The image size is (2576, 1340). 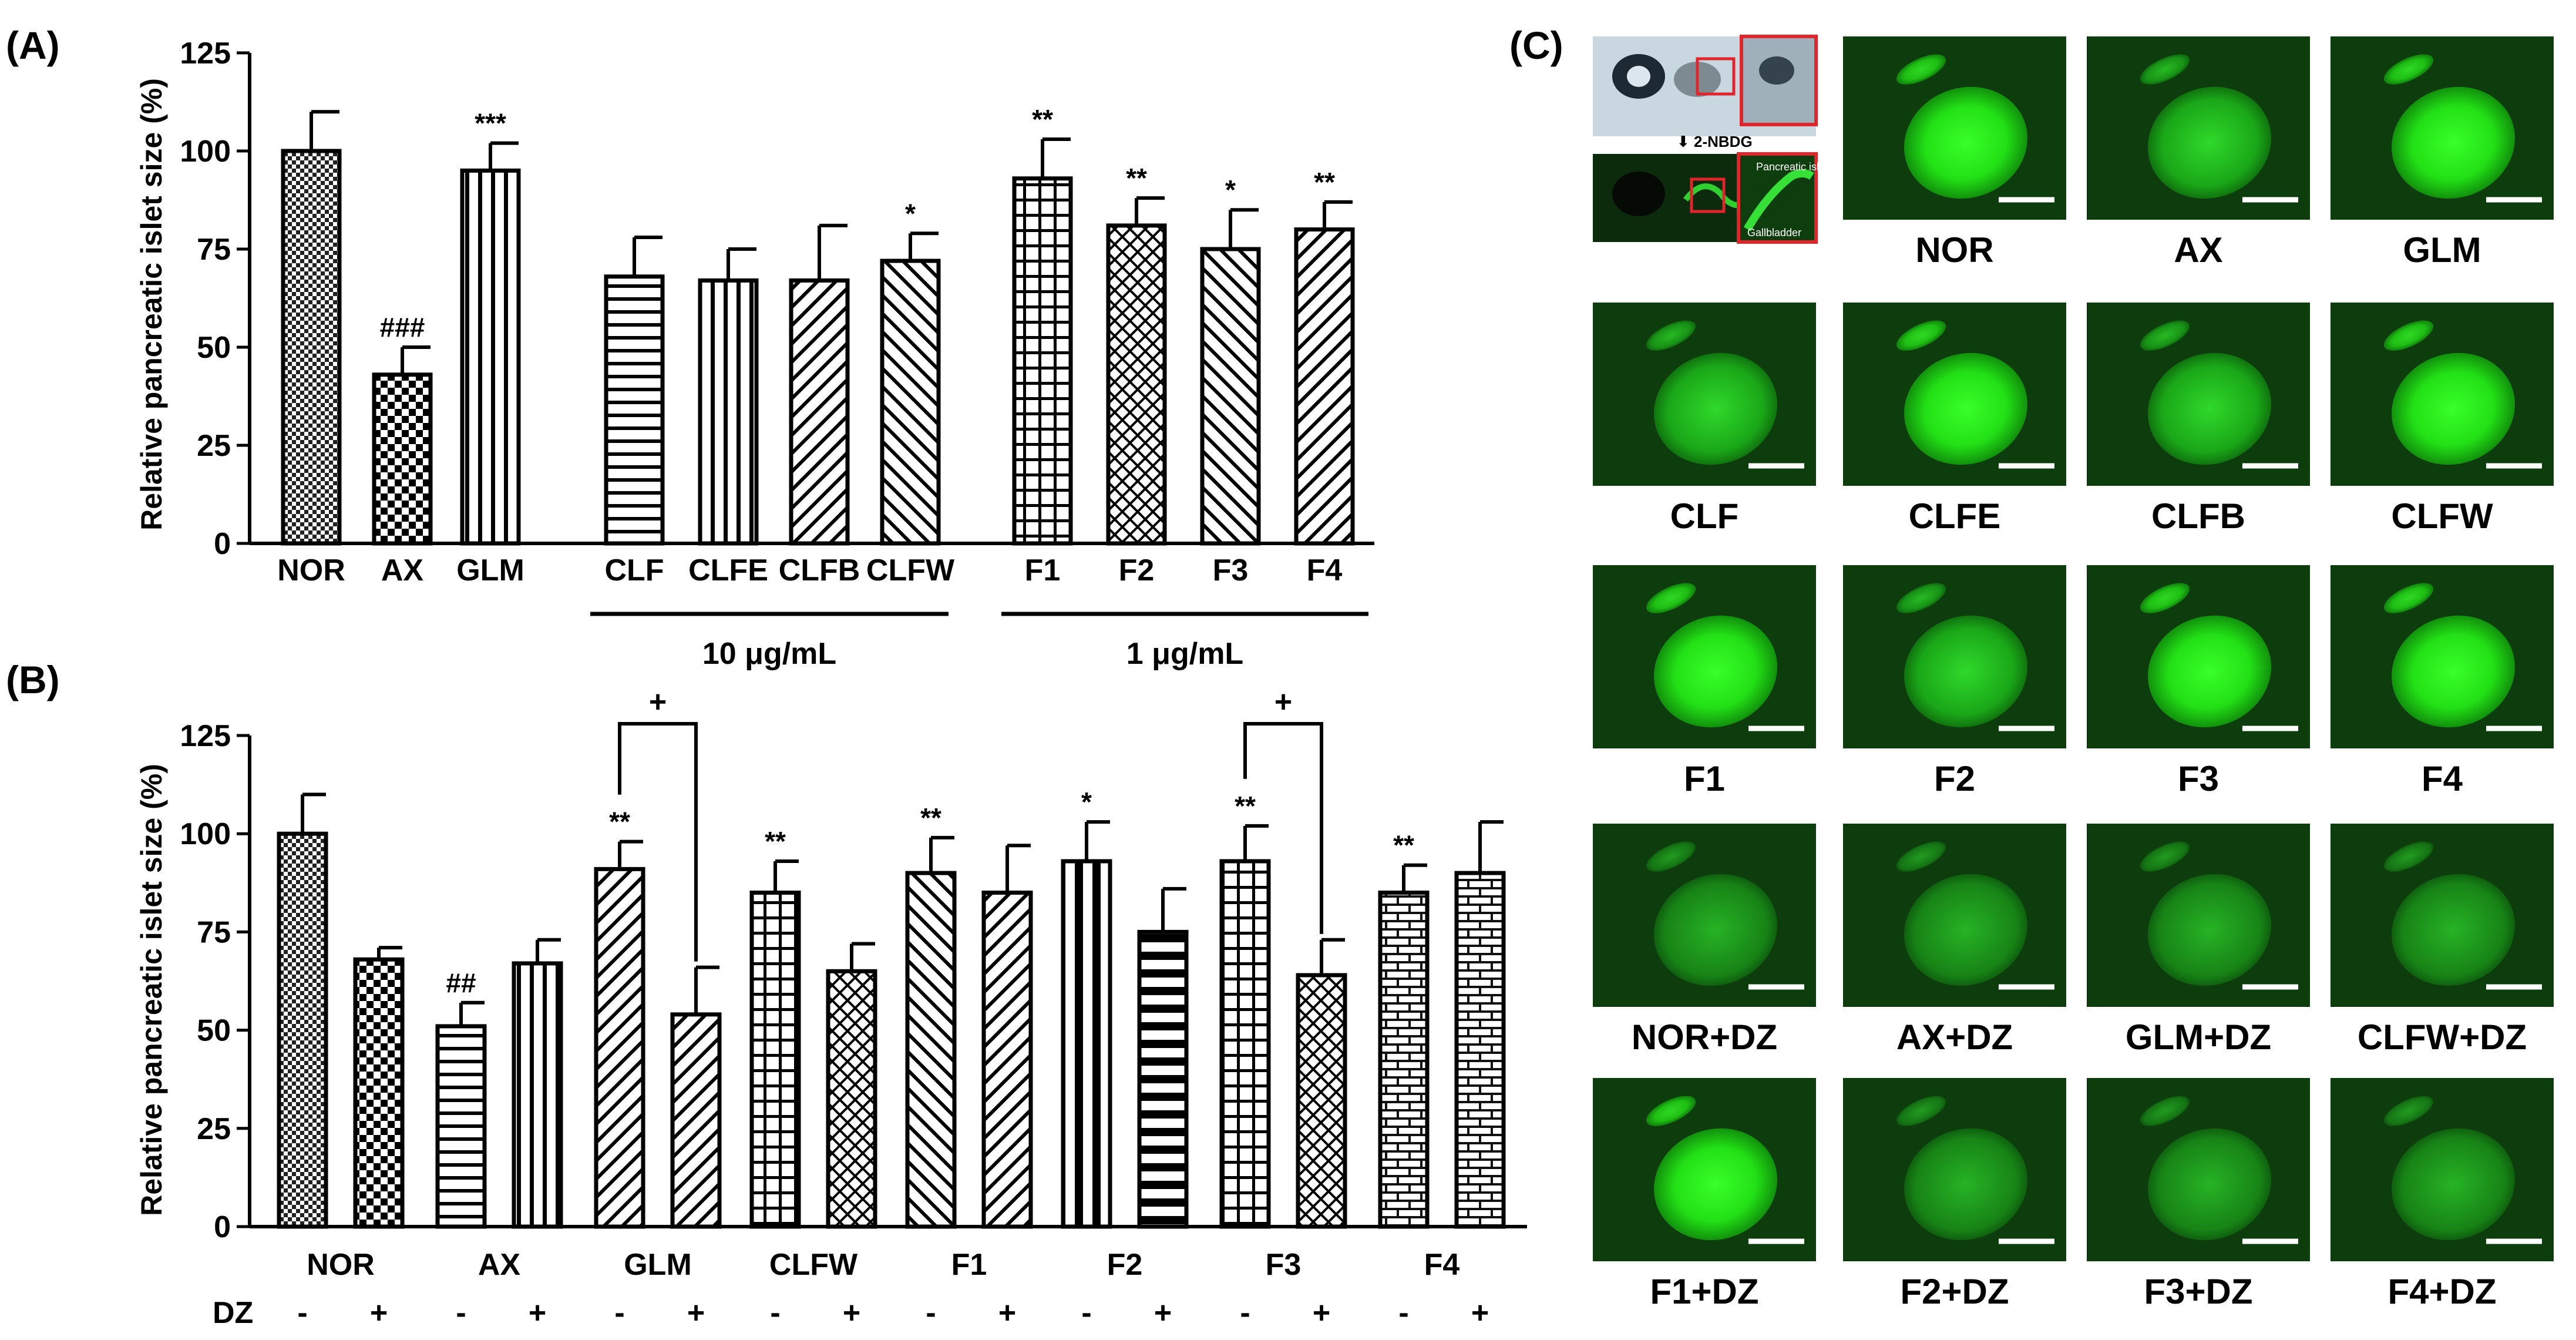 I want to click on overview-image: ⬇ 2-NBDG Pancreatic islet Gallbladder, so click(x=1710, y=139).